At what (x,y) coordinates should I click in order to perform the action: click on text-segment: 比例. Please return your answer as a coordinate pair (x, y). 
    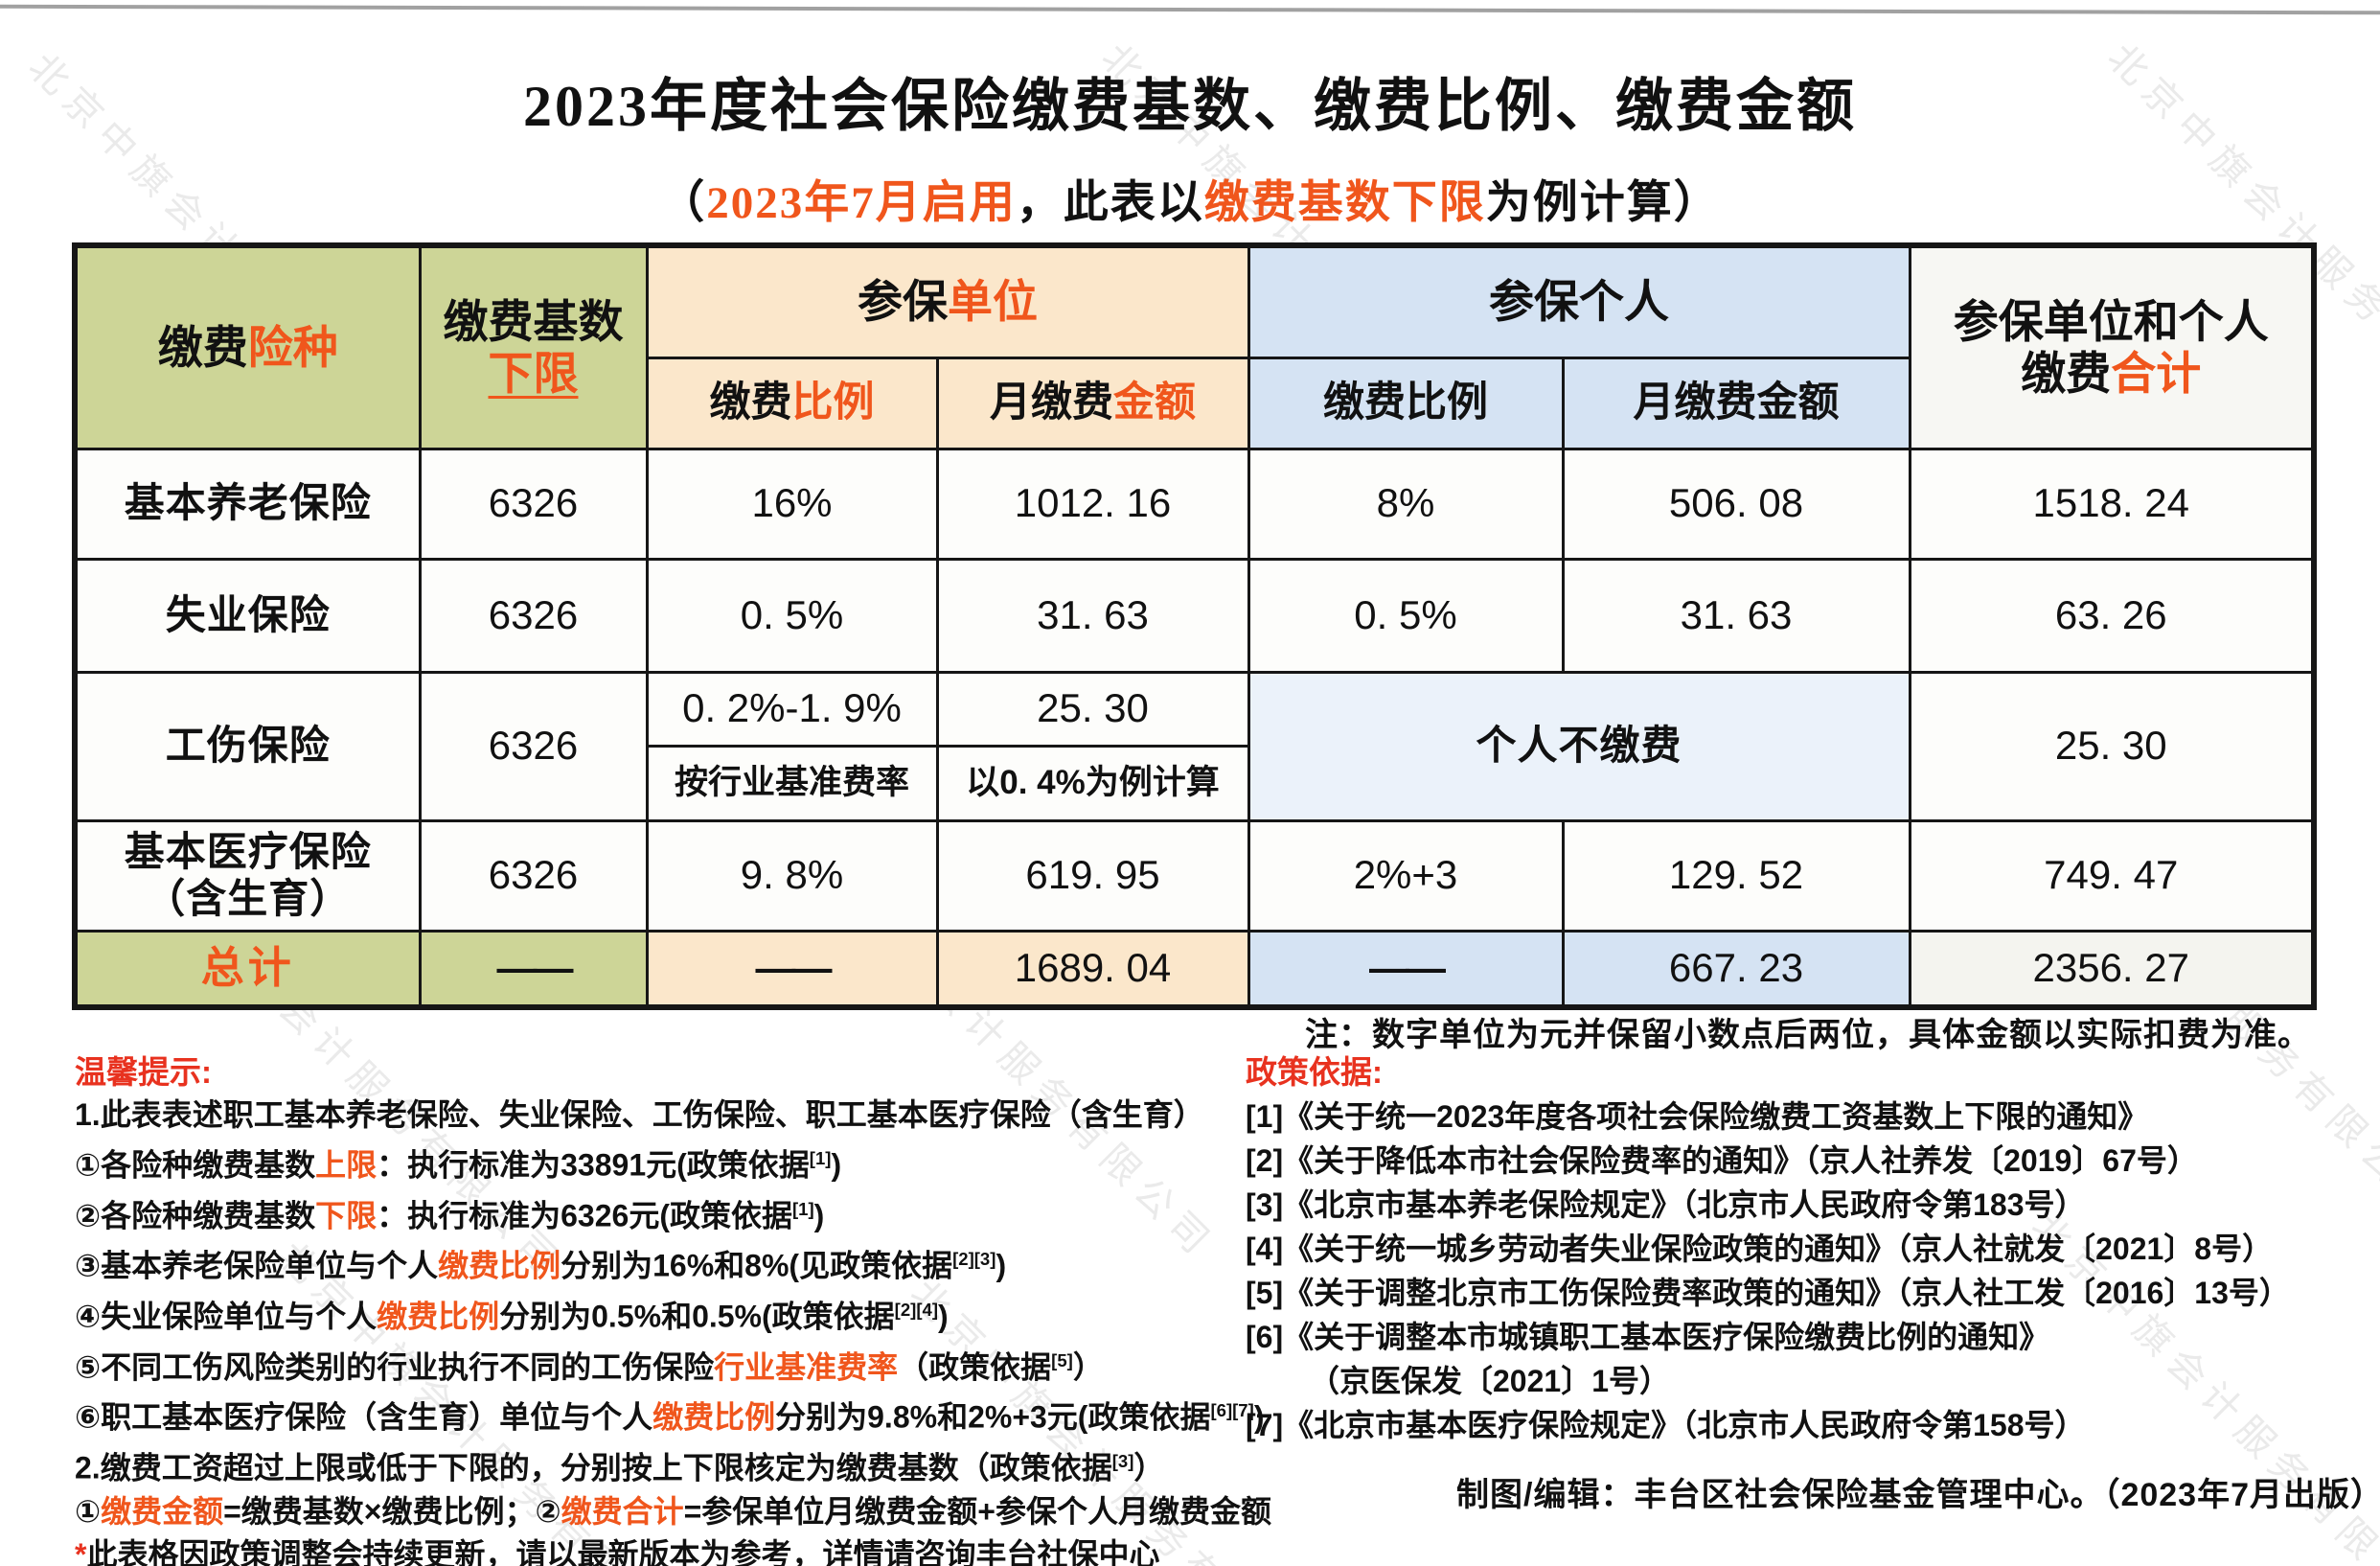
    Looking at the image, I should click on (833, 403).